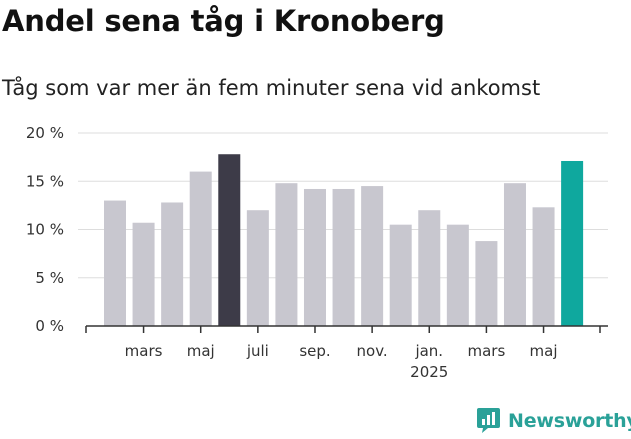 The width and height of the screenshot is (631, 439). Describe the element at coordinates (223, 21) in the screenshot. I see `chart-title: Andel sena tåg i Kronoberg` at that location.